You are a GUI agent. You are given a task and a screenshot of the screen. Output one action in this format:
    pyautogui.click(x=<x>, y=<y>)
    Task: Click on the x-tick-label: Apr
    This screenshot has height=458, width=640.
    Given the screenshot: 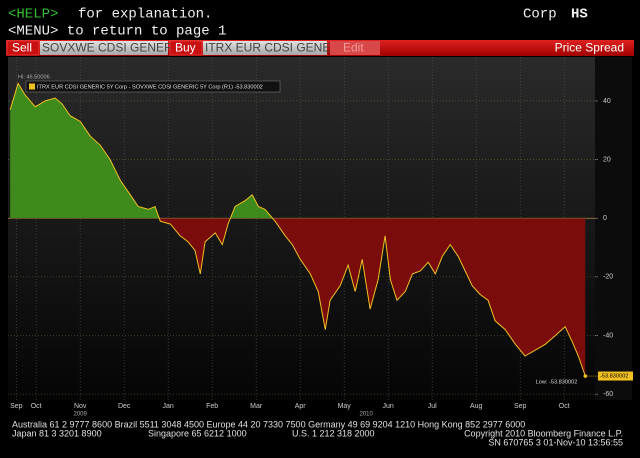 What is the action you would take?
    pyautogui.click(x=301, y=406)
    